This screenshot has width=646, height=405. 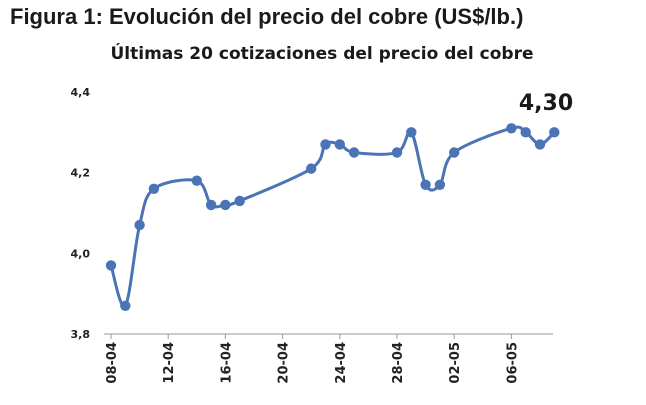 I want to click on y-tick-label: 4,0, so click(x=81, y=253).